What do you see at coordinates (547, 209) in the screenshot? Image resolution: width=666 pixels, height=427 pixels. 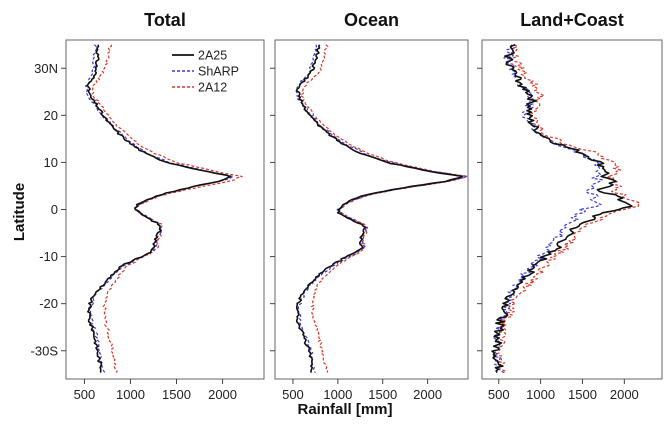 I see `series-line-sharp` at bounding box center [547, 209].